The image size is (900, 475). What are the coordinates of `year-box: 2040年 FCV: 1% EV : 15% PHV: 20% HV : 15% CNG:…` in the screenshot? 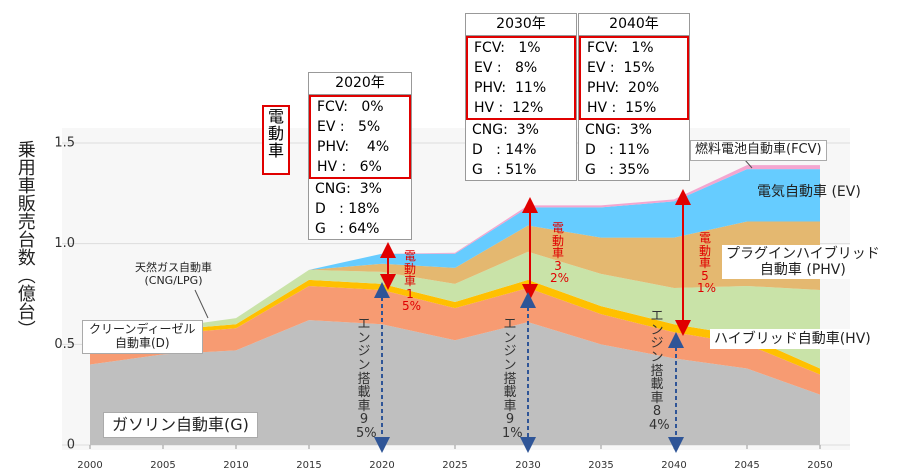 It's located at (634, 97).